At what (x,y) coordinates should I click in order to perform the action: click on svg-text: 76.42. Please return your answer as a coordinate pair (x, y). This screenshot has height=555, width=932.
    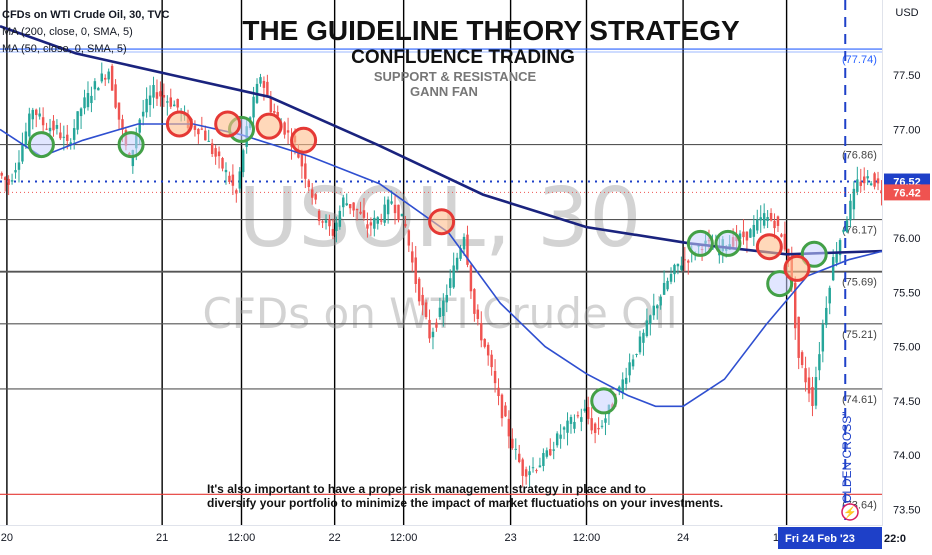
    Looking at the image, I should click on (907, 193).